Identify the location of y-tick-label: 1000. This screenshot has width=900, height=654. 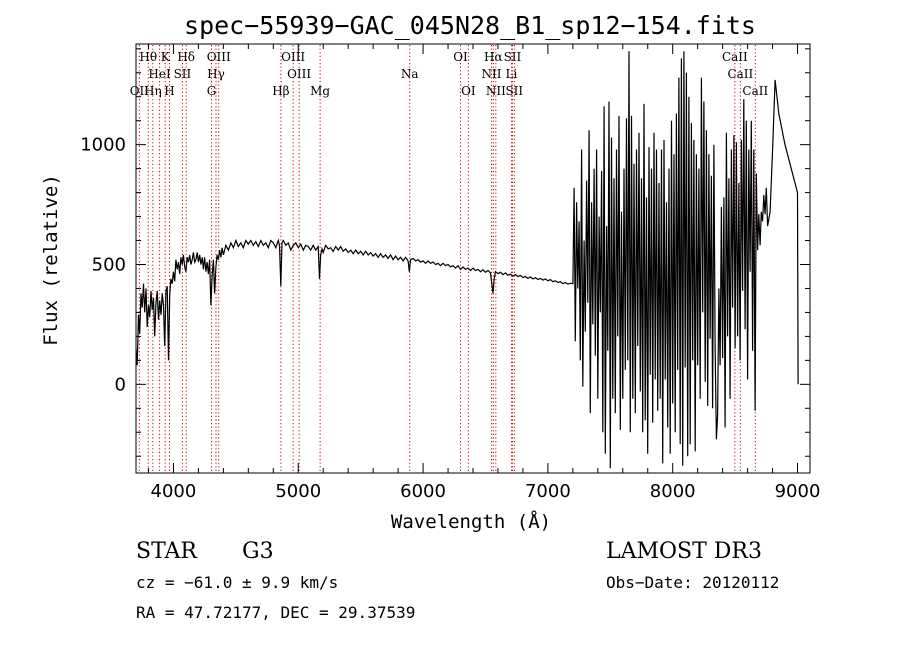
(103, 145).